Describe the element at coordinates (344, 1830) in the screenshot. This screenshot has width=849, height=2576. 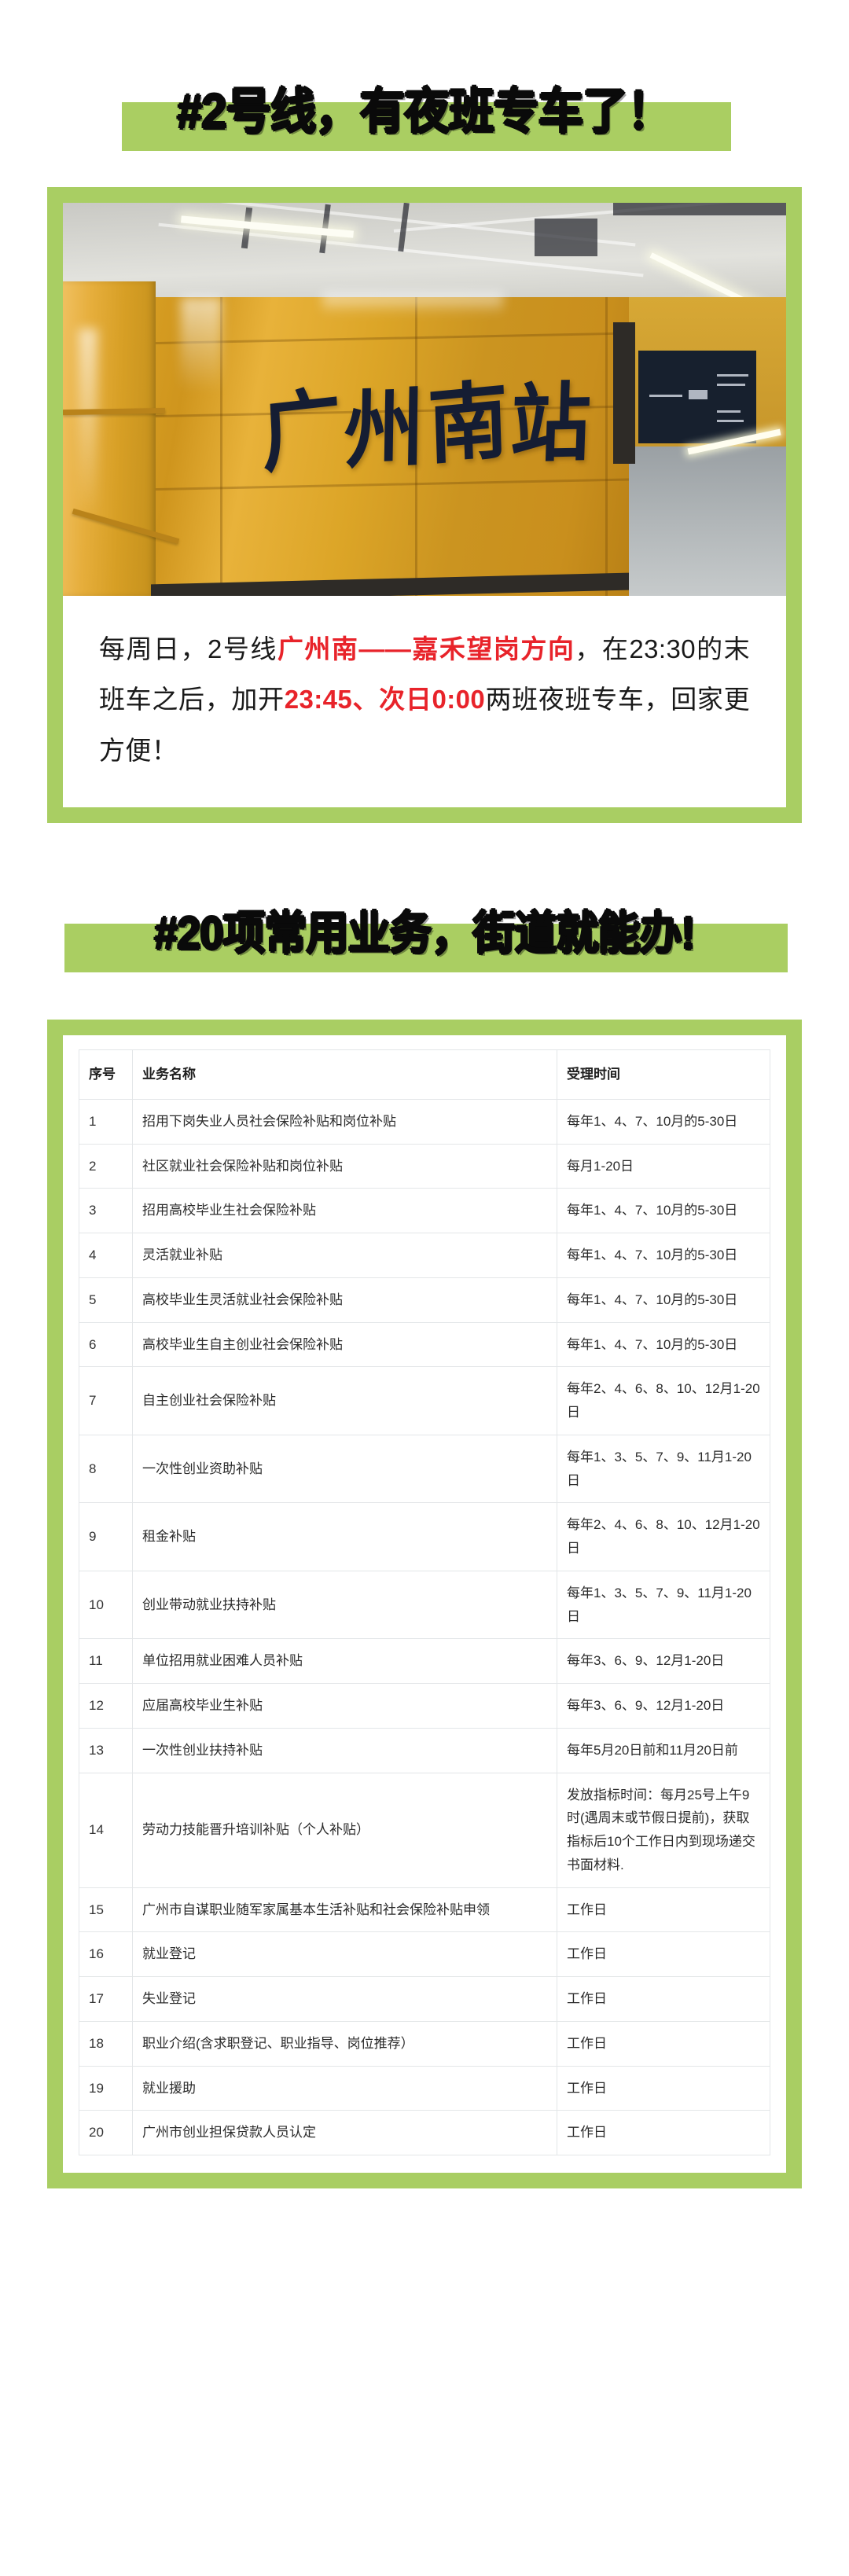
I see `cell-name: 劳动力技能晋升培训补贴（个人补贴）` at that location.